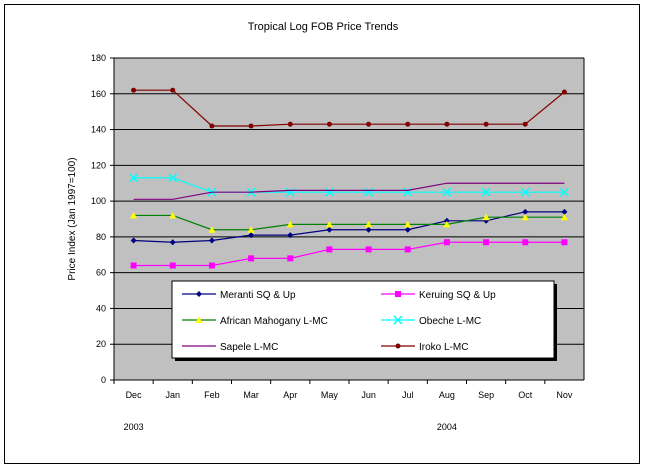  I want to click on x-tick-label: Aug, so click(447, 395).